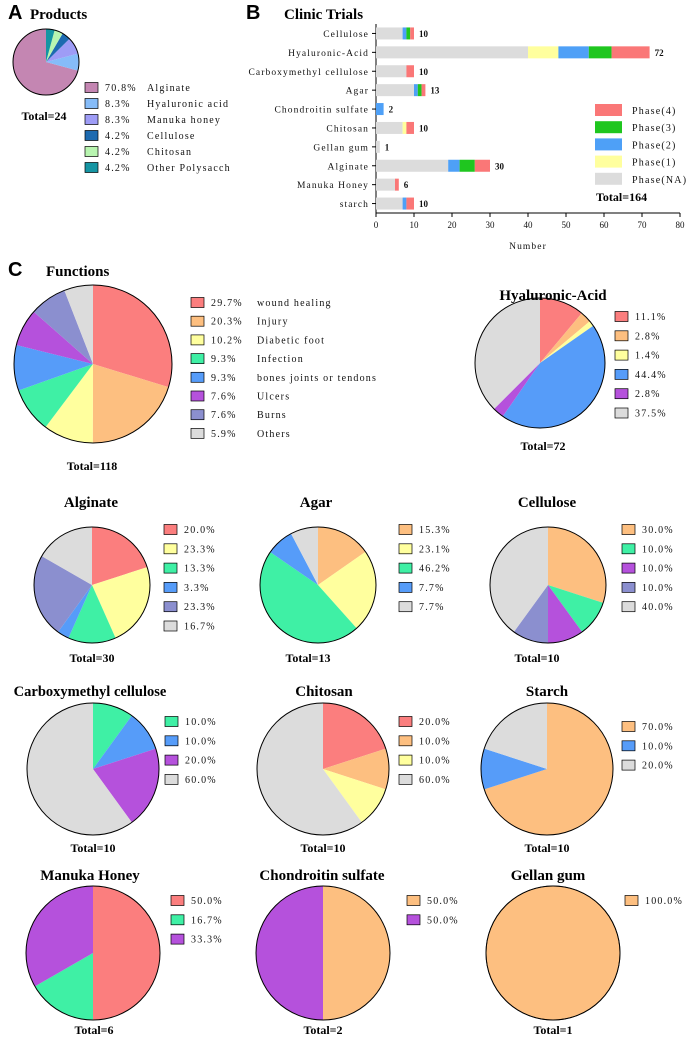 The height and width of the screenshot is (1039, 699). What do you see at coordinates (200, 569) in the screenshot?
I see `legend-percent: 13.3%` at bounding box center [200, 569].